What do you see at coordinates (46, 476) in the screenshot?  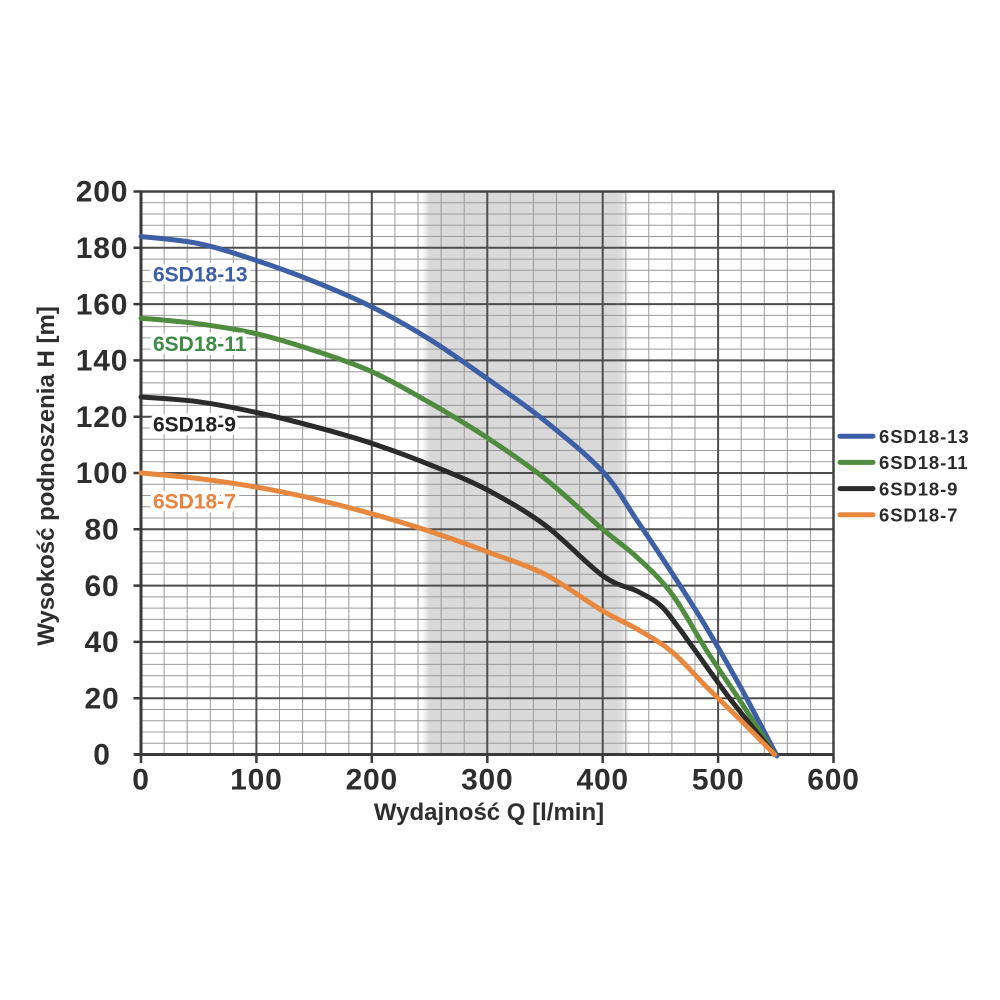 I see `svg-text: Wysokość podnoszenia H [m]` at bounding box center [46, 476].